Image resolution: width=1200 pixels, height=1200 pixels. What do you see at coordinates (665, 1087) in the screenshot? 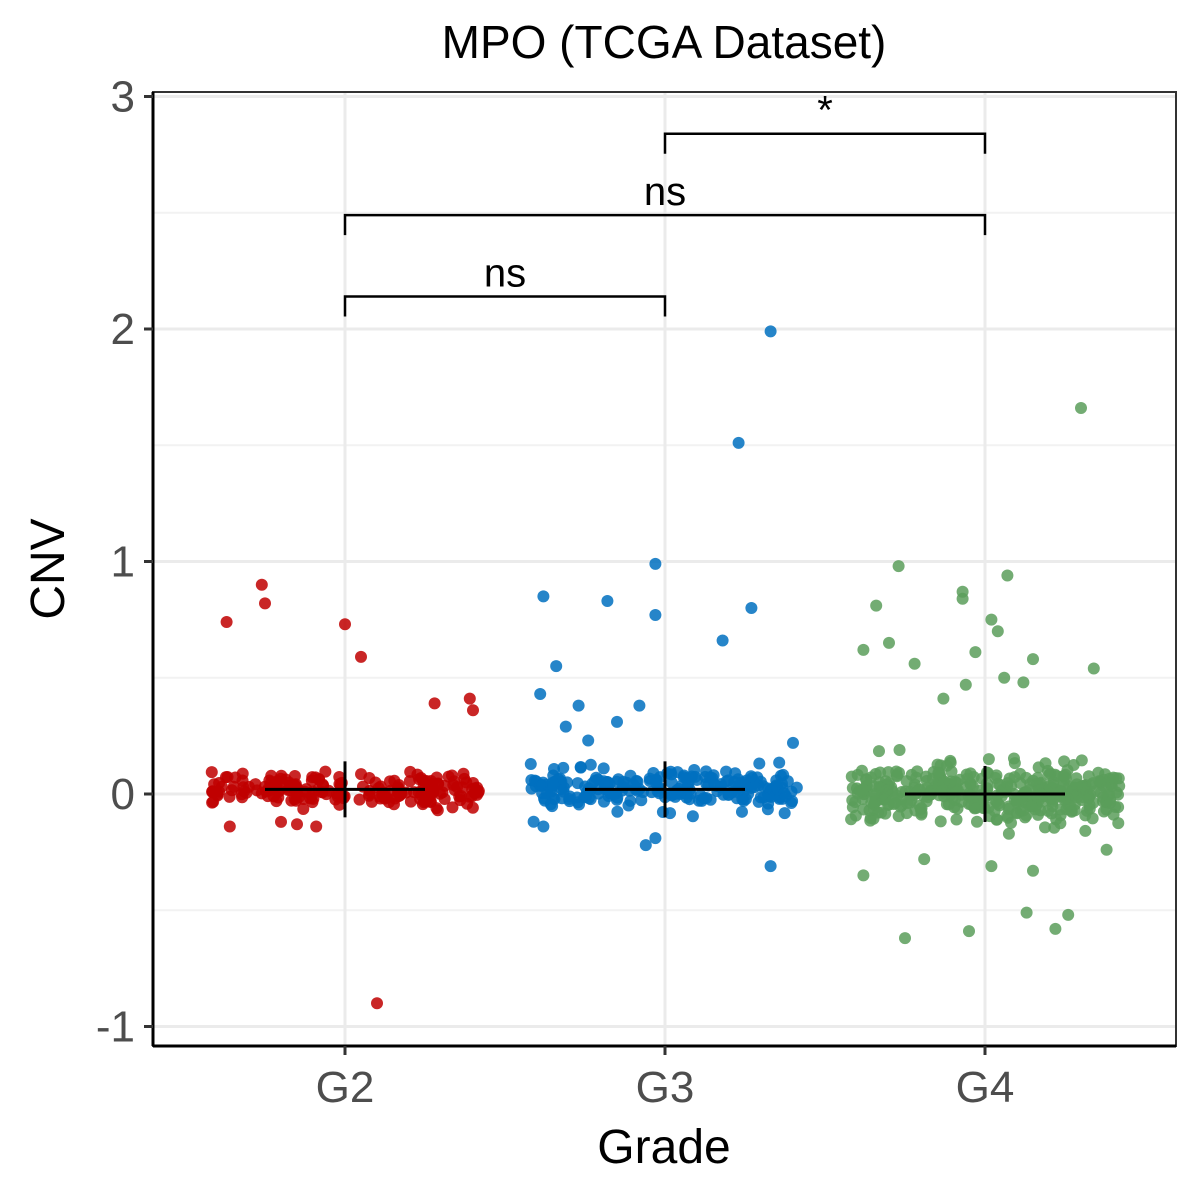
I see `x-tick-label: G3` at bounding box center [665, 1087].